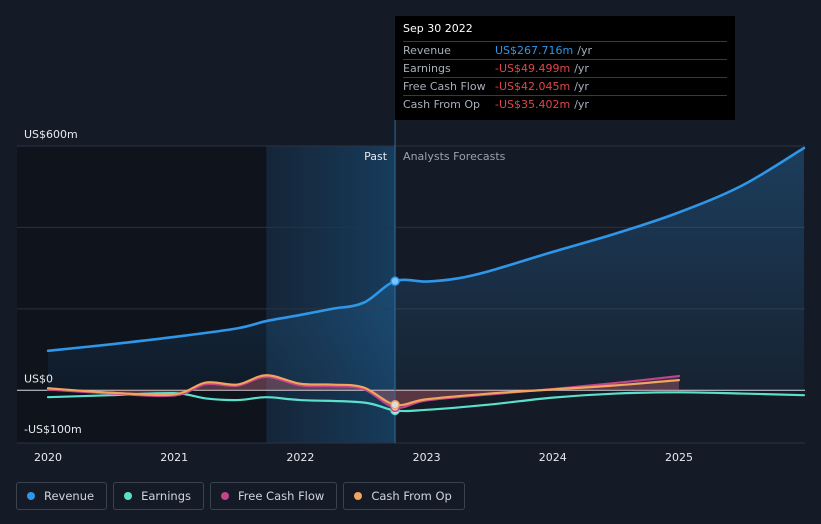 The height and width of the screenshot is (524, 821). I want to click on cash-from-op-marker, so click(395, 404).